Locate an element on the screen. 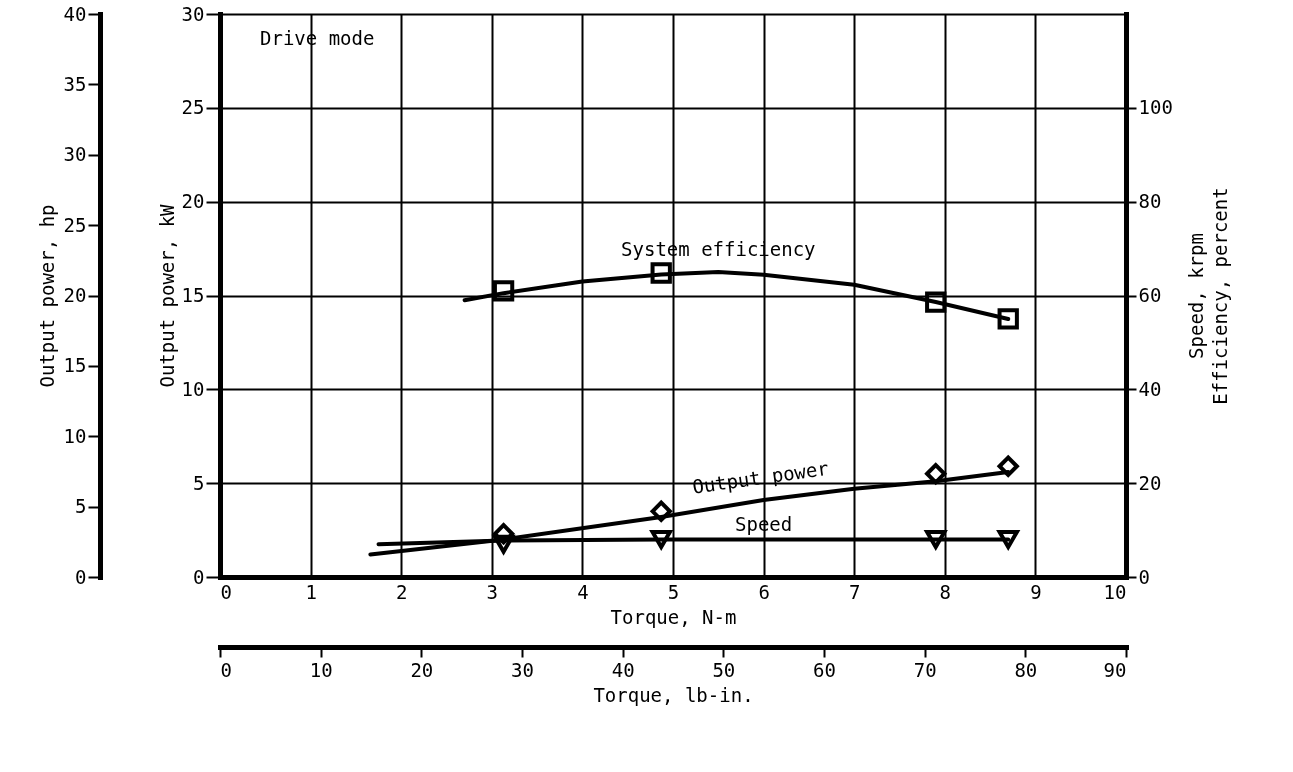 The image size is (1293, 772). x2-tick-label: 60 is located at coordinates (824, 669).